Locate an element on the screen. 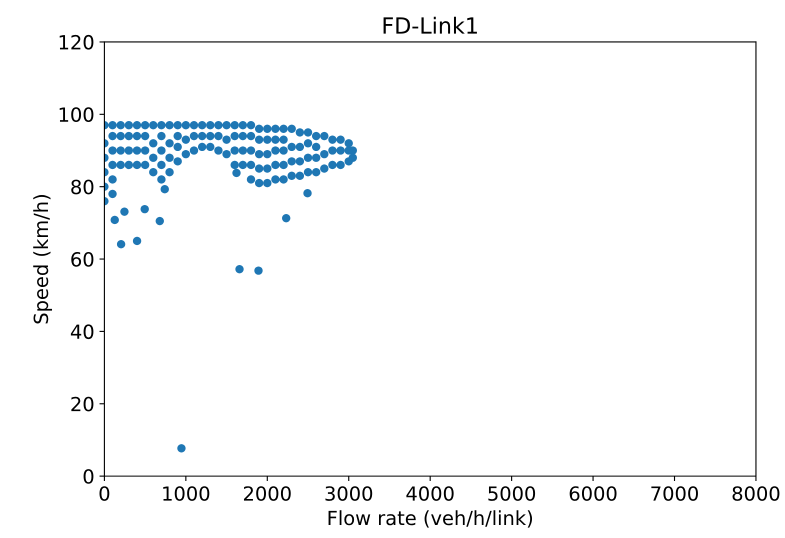  y-tick-label: 40 is located at coordinates (82, 332).